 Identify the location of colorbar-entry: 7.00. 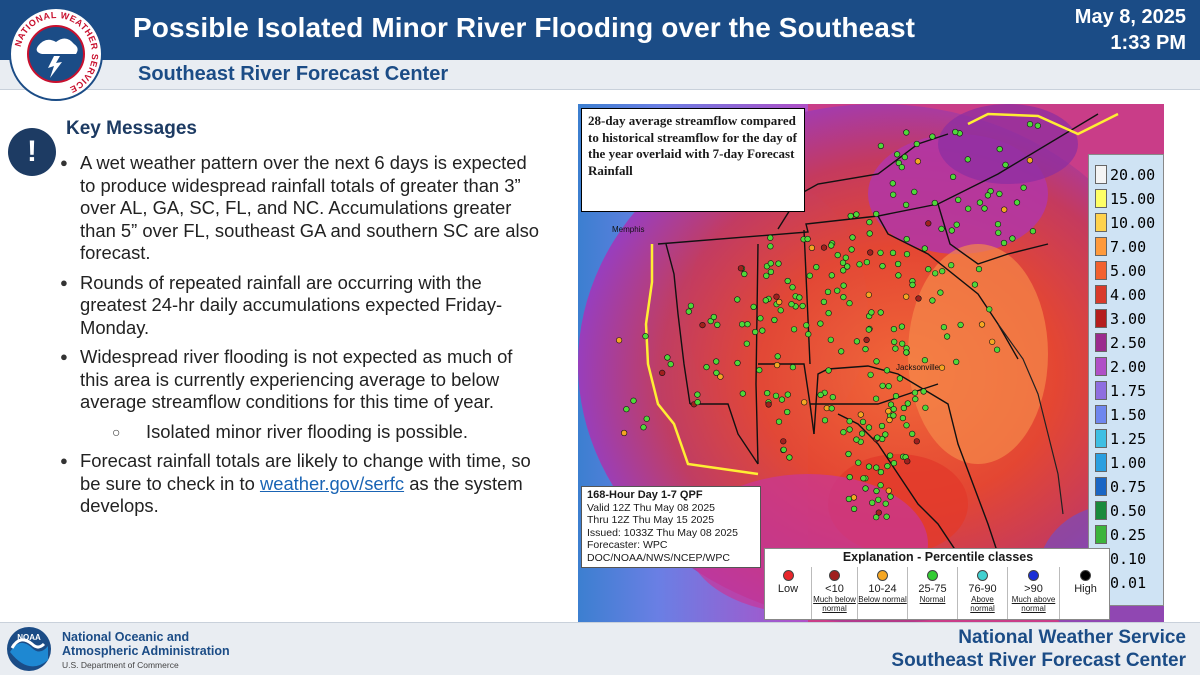
(1127, 246).